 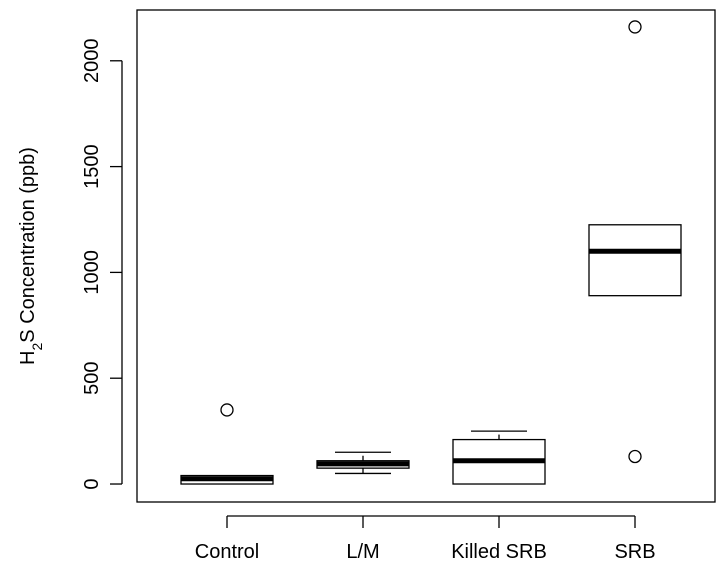 What do you see at coordinates (227, 552) in the screenshot?
I see `x-tick-label: Control` at bounding box center [227, 552].